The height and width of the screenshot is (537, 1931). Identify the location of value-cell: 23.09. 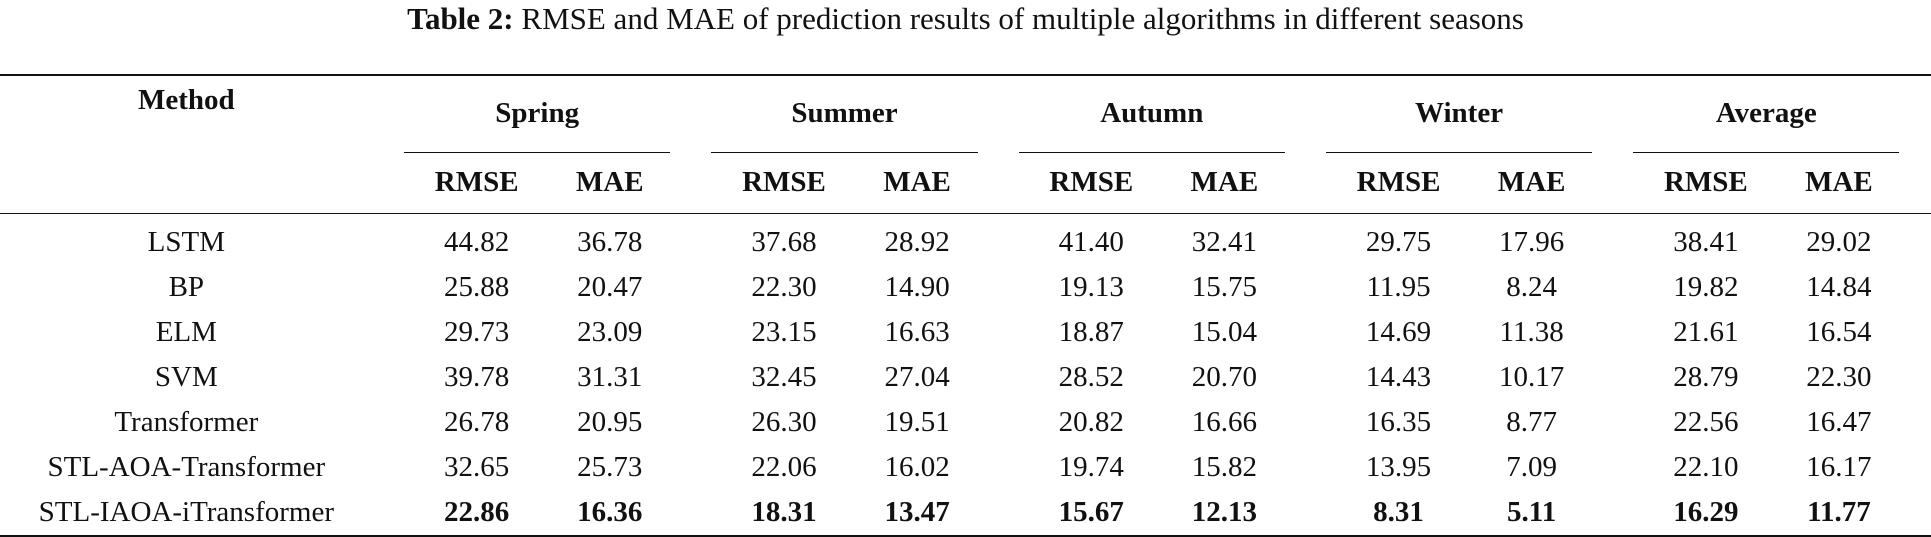
(610, 331).